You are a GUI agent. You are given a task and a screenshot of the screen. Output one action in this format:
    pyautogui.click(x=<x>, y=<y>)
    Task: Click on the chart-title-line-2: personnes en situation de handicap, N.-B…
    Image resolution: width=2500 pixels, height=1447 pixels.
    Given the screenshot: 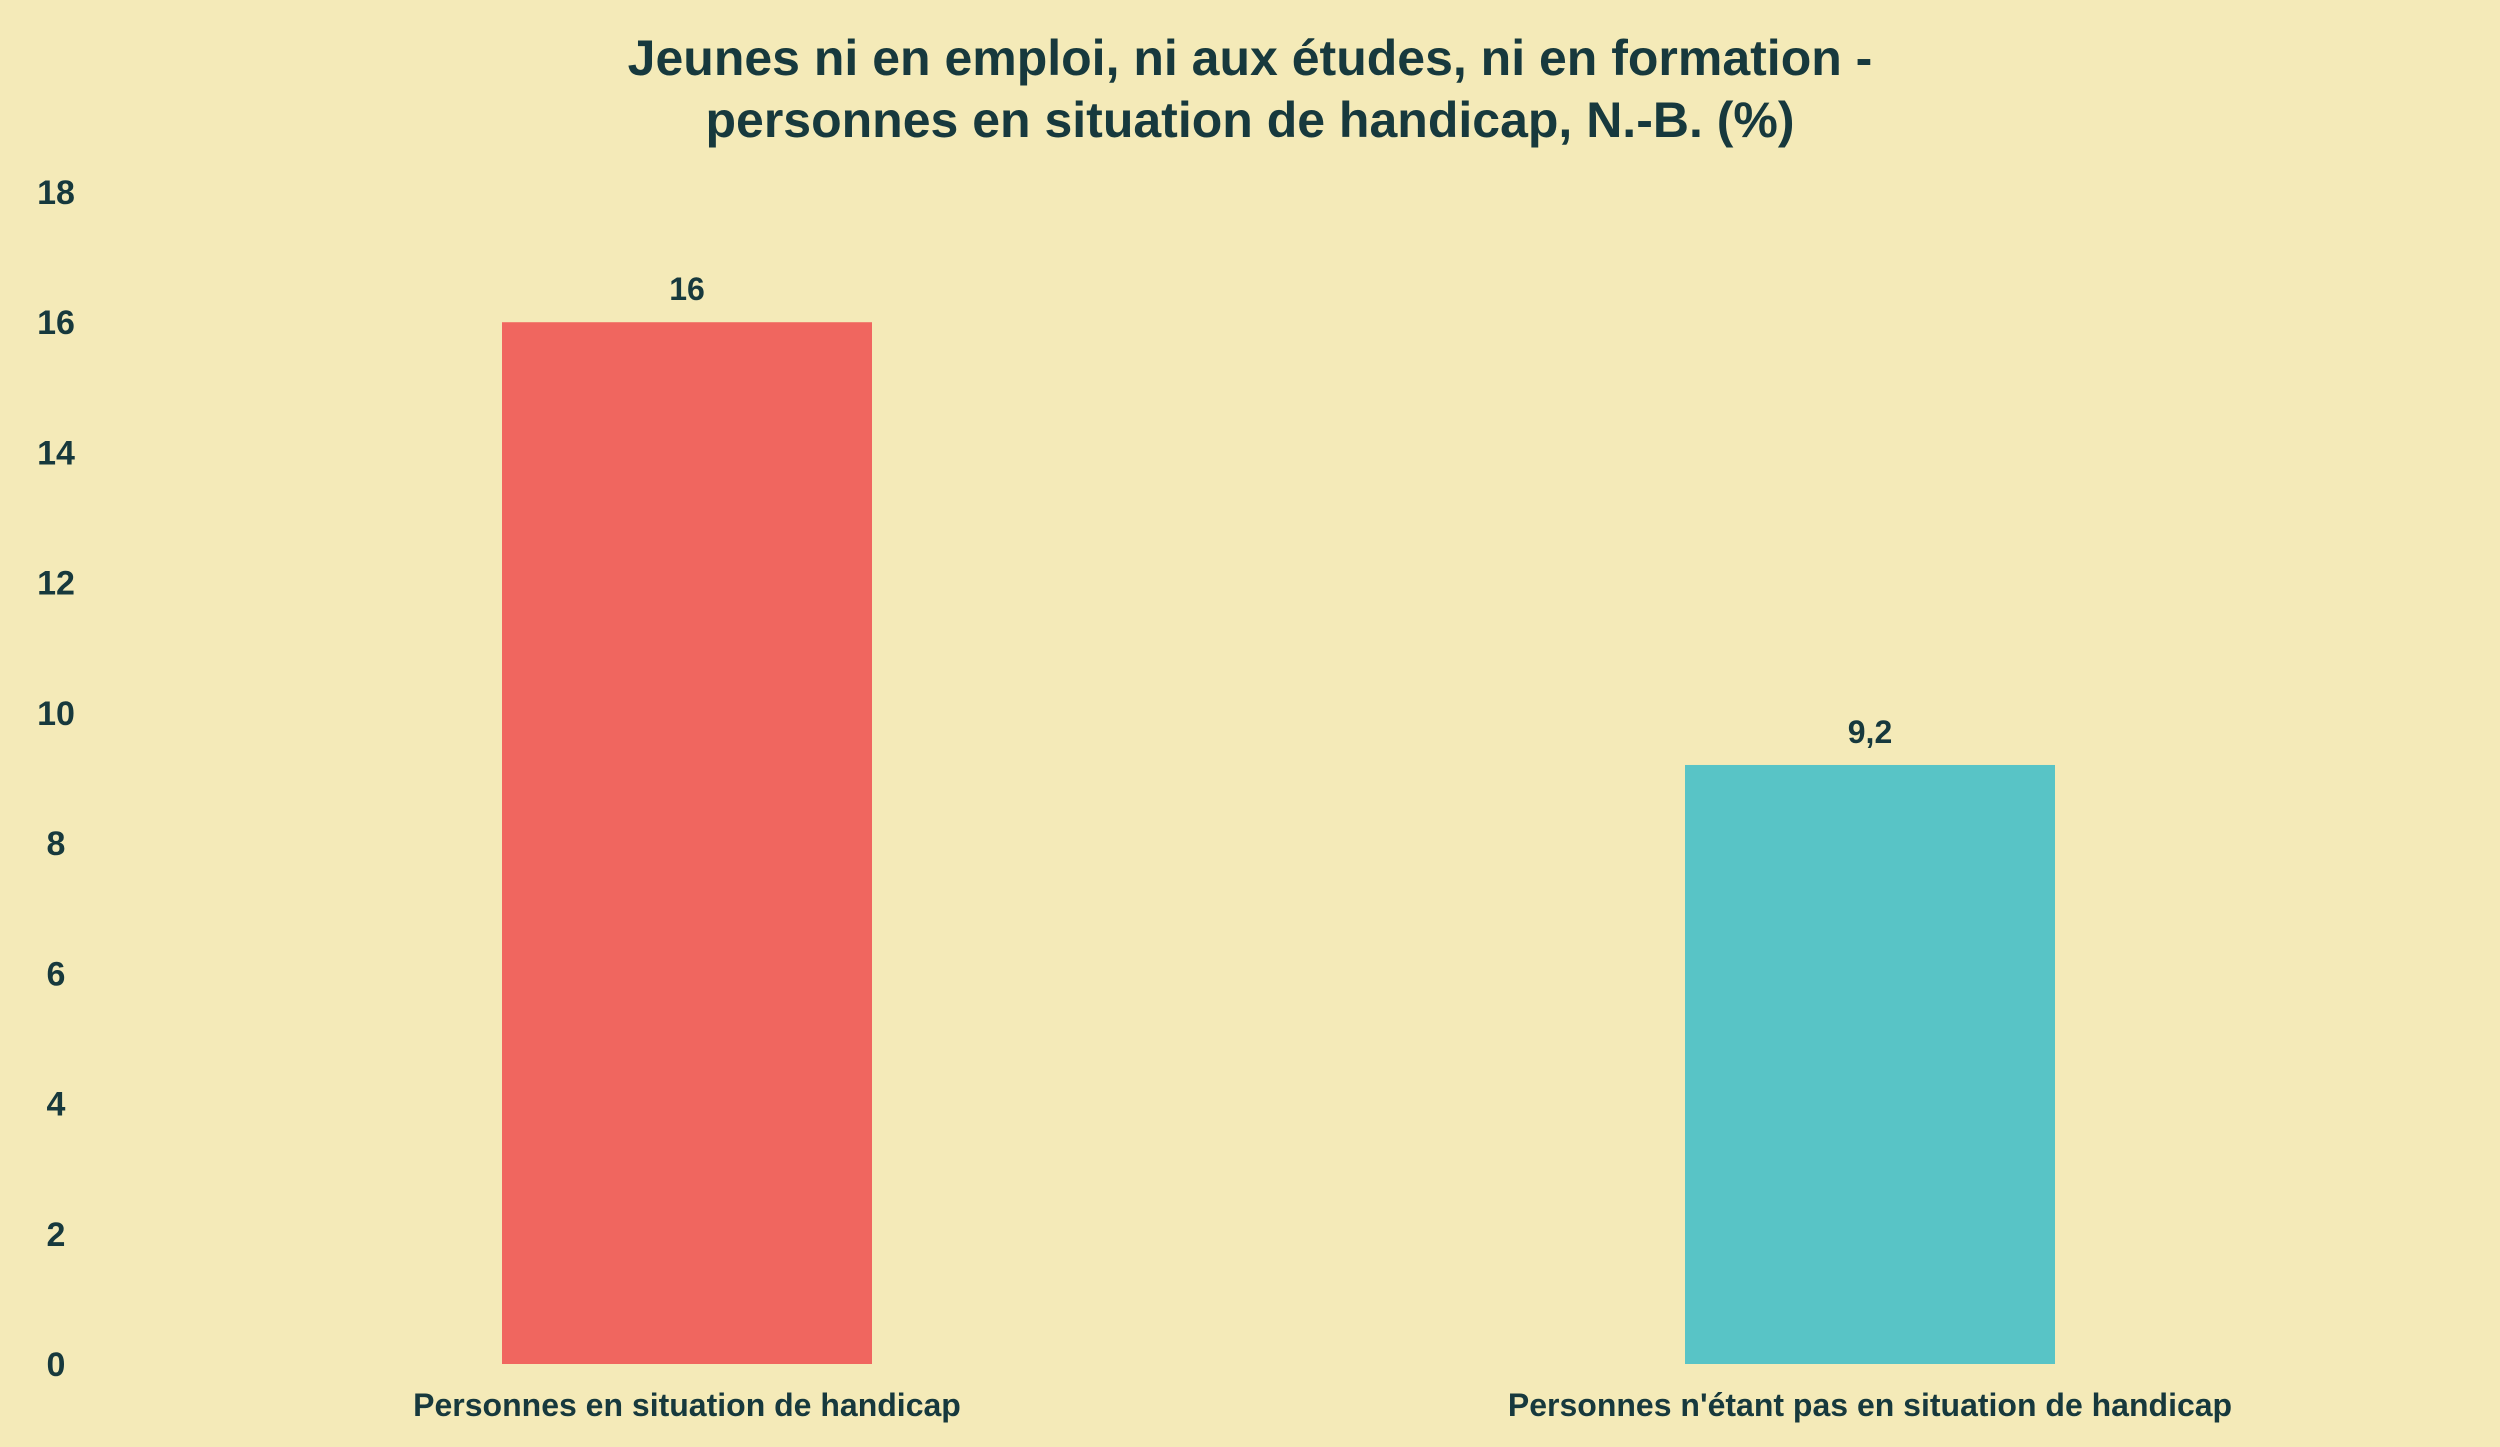 What is the action you would take?
    pyautogui.click(x=1249, y=120)
    